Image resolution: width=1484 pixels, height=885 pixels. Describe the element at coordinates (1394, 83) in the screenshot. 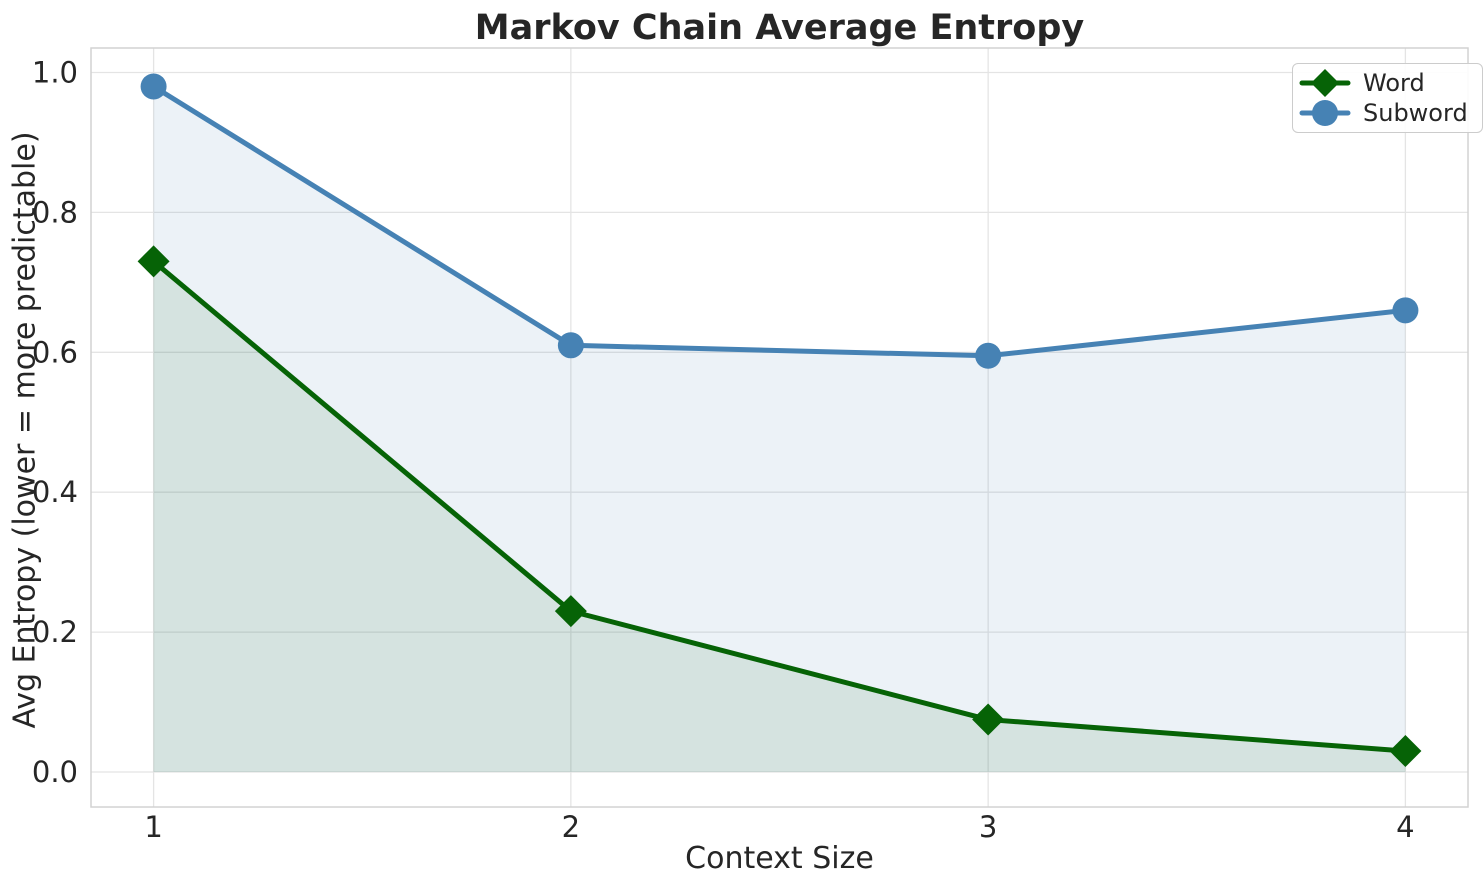

I see `legend-label-word: Word` at that location.